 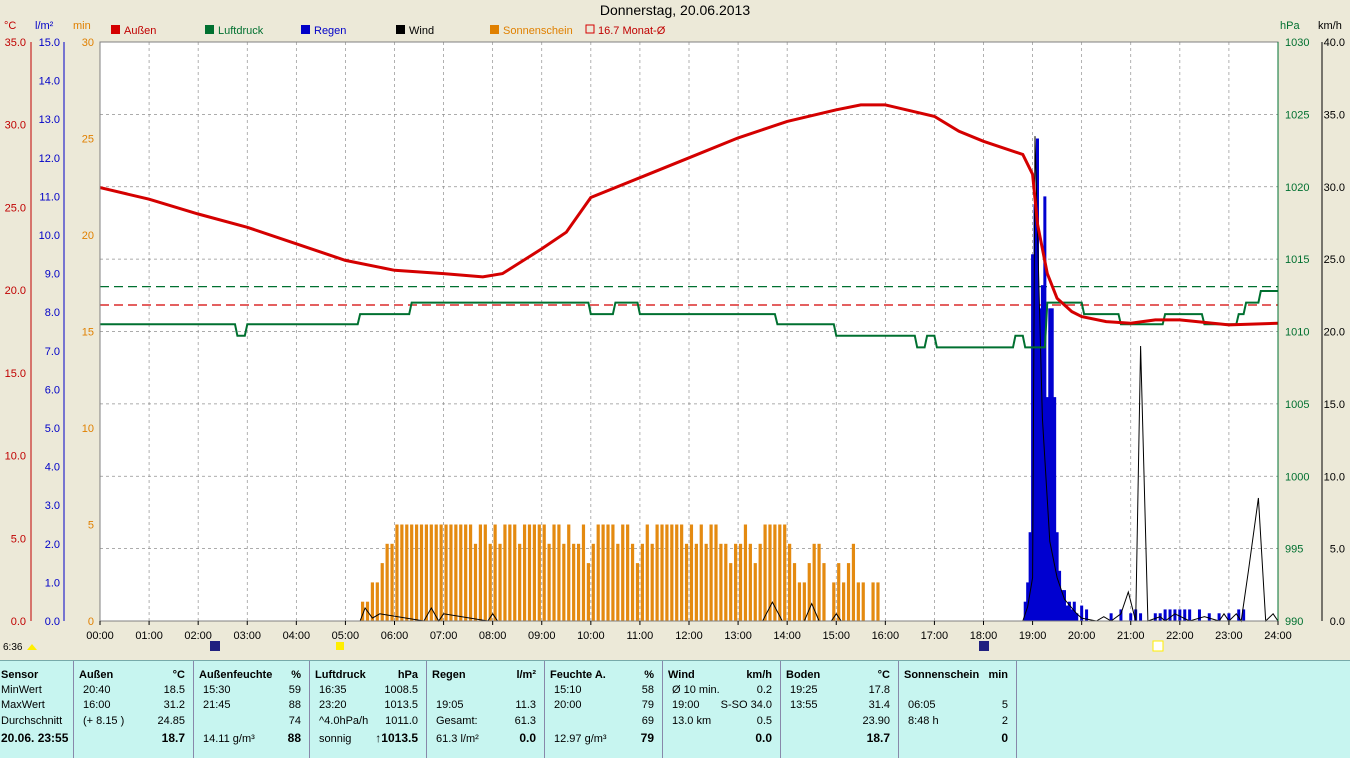 I want to click on stats-column-title: Außen, so click(x=96, y=675).